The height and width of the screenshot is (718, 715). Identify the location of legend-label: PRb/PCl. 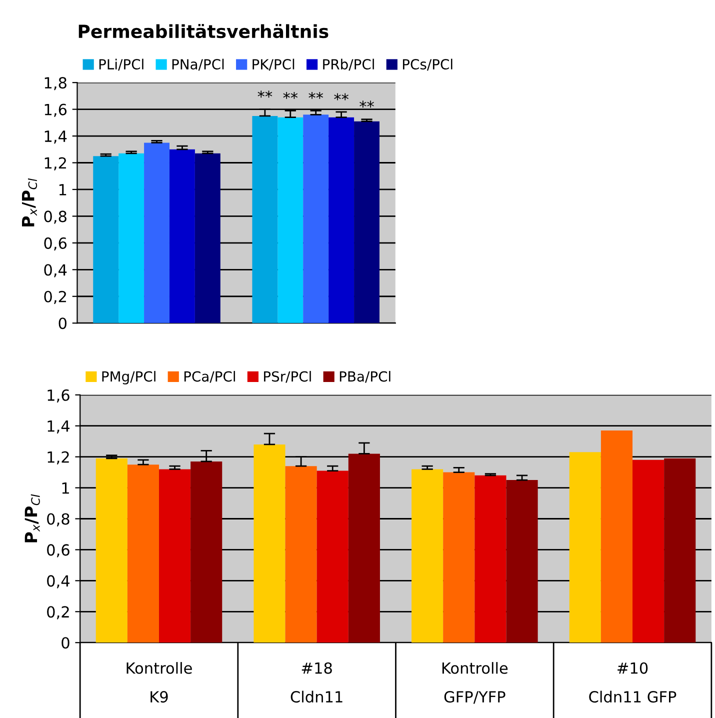
(348, 64).